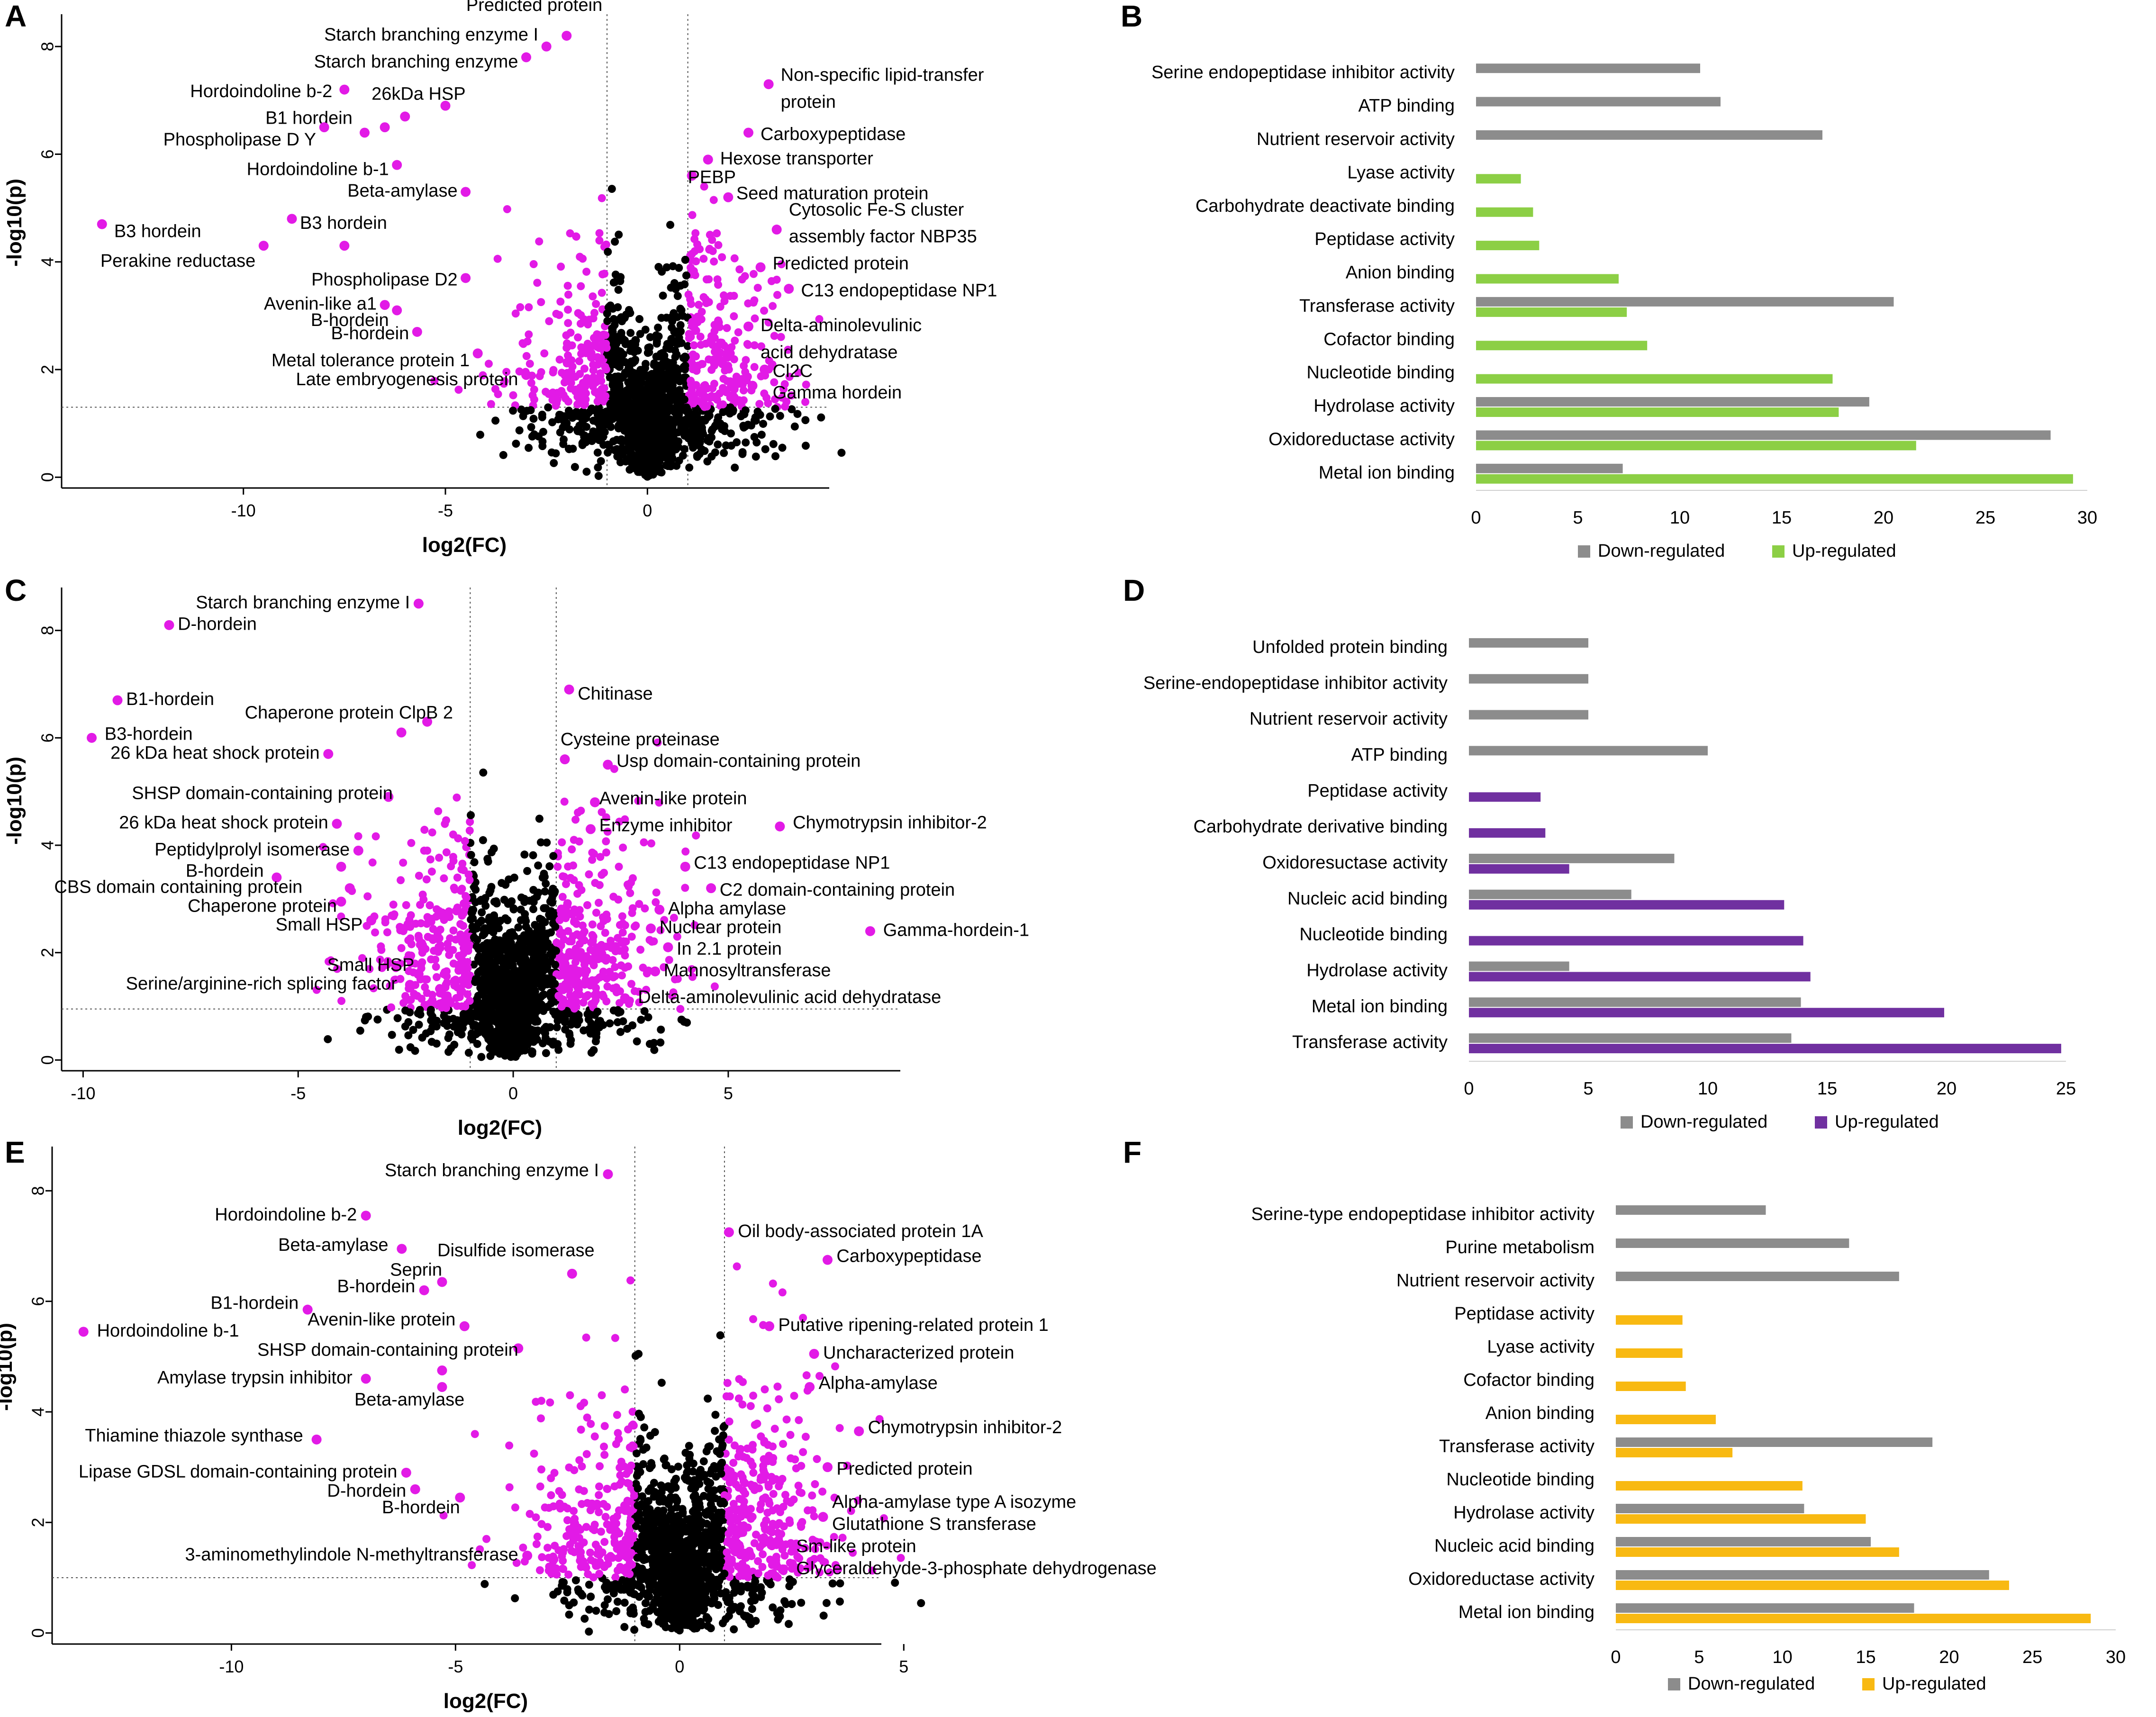 Image resolution: width=2156 pixels, height=1717 pixels. What do you see at coordinates (371, 965) in the screenshot?
I see `point-label: Small HSP` at bounding box center [371, 965].